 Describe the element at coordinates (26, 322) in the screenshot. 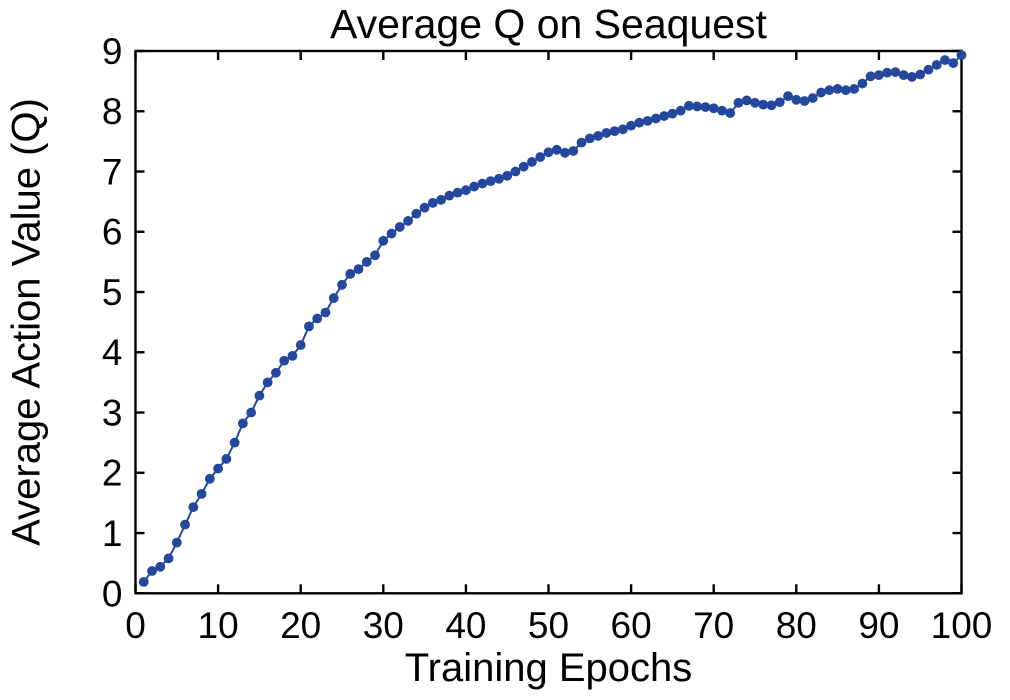

I see `y-axis-label: Average Action Value (Q)` at that location.